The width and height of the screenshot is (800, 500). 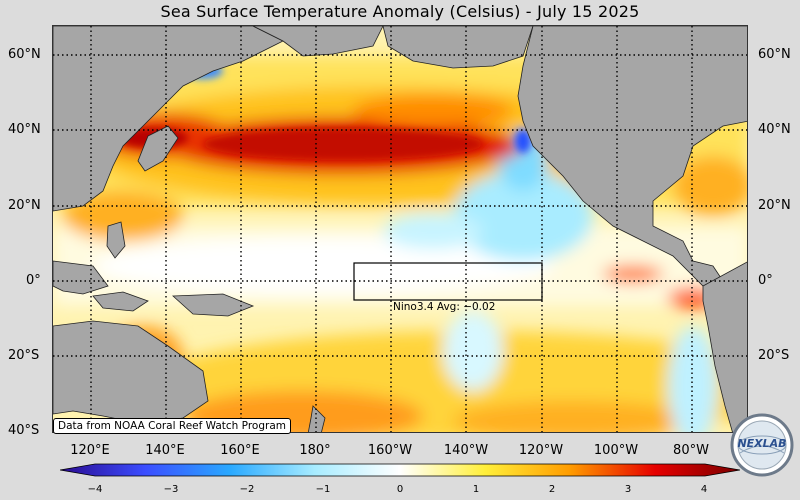 What do you see at coordinates (476, 489) in the screenshot?
I see `colorbar-tick-label: 1` at bounding box center [476, 489].